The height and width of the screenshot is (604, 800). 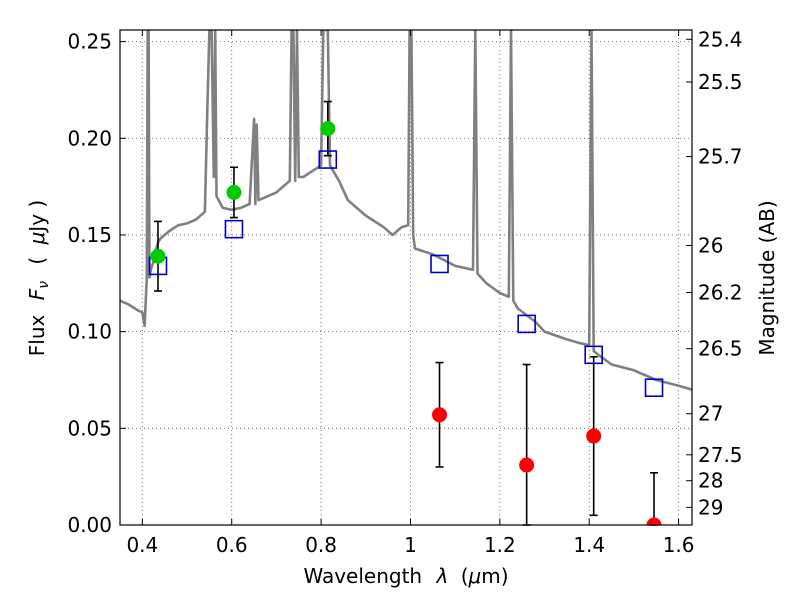 What do you see at coordinates (465, 576) in the screenshot?
I see `x-axis-title-unit-open: (` at bounding box center [465, 576].